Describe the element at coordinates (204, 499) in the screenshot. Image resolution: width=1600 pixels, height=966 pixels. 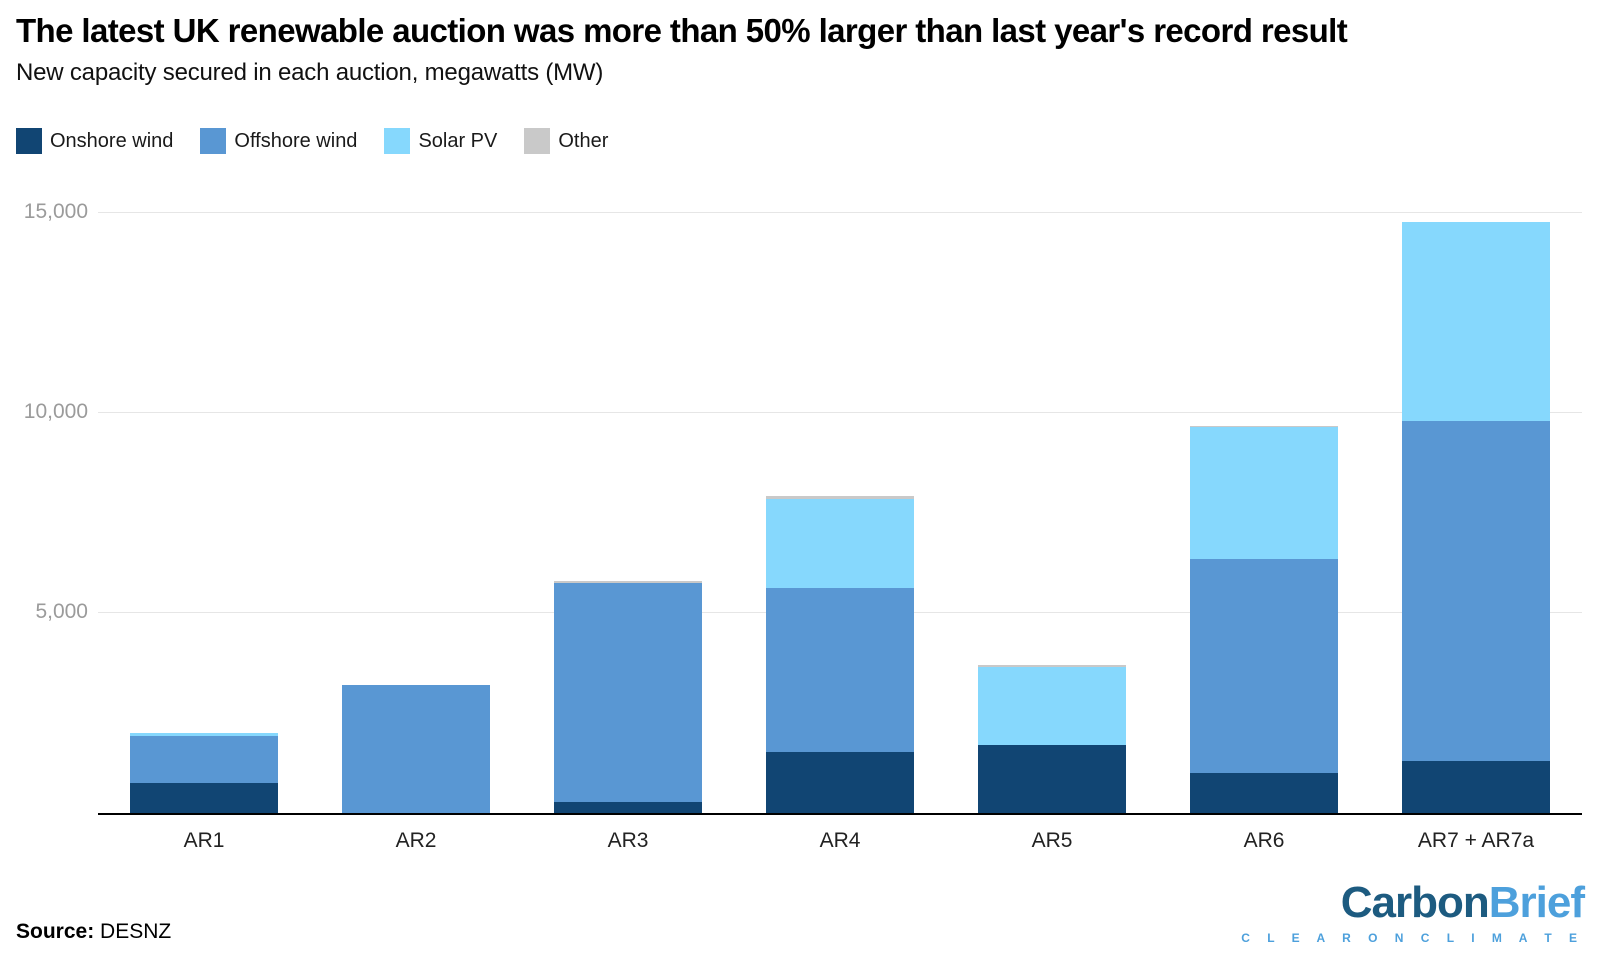
I see `bar-slot-ar1` at that location.